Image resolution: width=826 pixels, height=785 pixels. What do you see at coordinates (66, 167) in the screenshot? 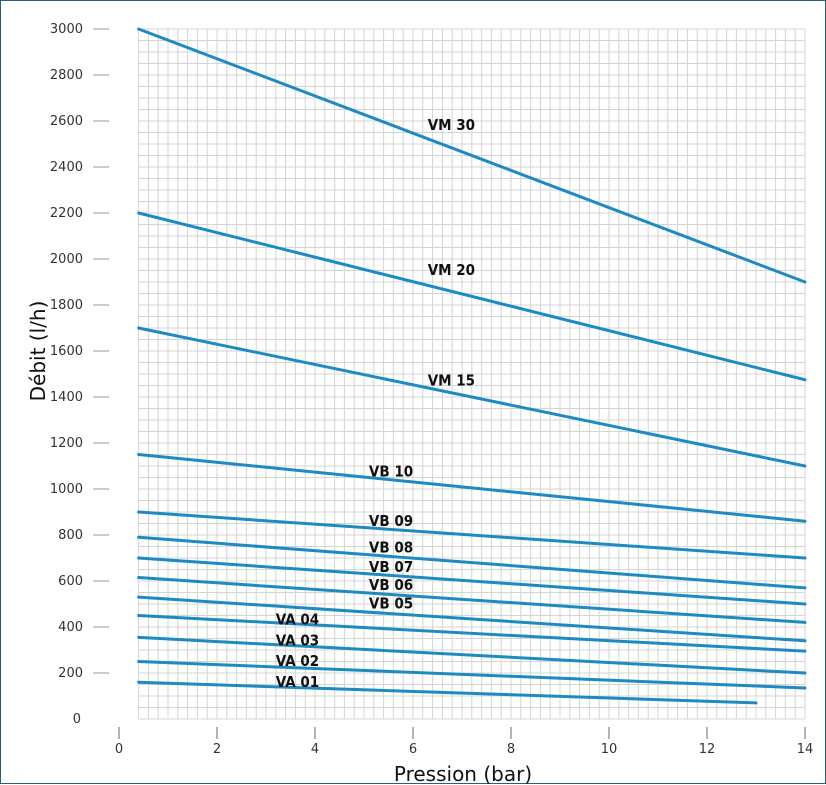
I see `y-tick-label: 2400` at bounding box center [66, 167].